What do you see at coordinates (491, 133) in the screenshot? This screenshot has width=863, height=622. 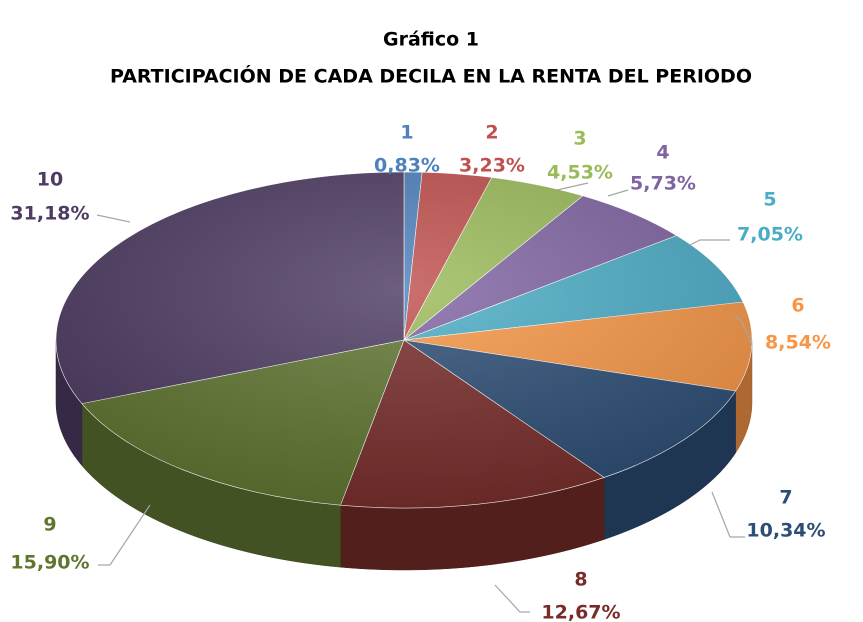 I see `category-label: 2` at bounding box center [491, 133].